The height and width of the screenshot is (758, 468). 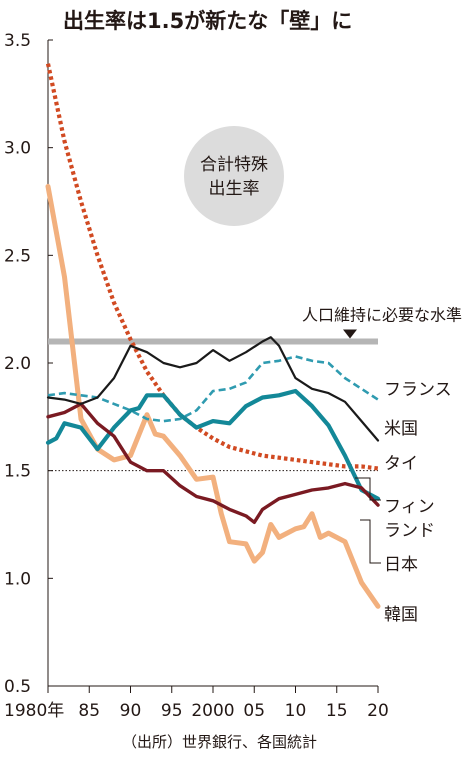 I want to click on x-tick-label: 15, so click(x=337, y=711).